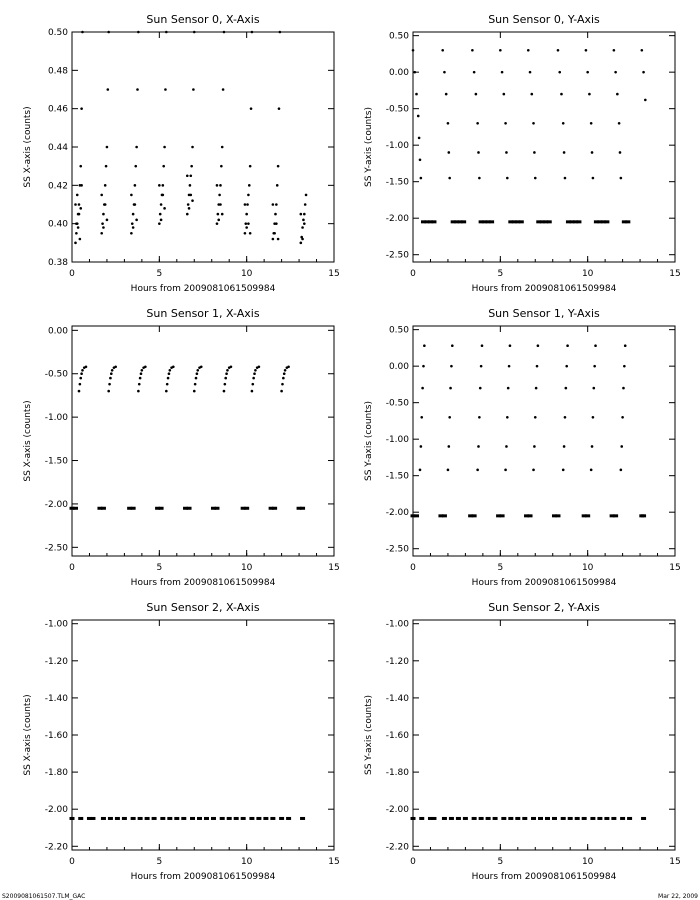 The height and width of the screenshot is (900, 700). What do you see at coordinates (202, 607) in the screenshot?
I see `chart-title: Sun Sensor 2, X-Axis` at bounding box center [202, 607].